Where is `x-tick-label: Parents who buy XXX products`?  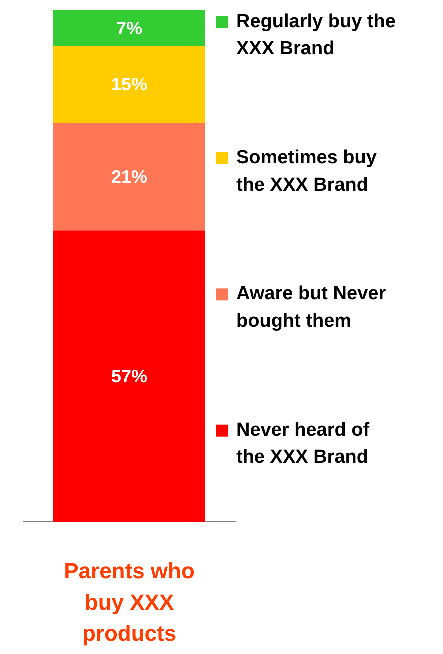 x-tick-label: Parents who buy XXX products is located at coordinates (129, 602).